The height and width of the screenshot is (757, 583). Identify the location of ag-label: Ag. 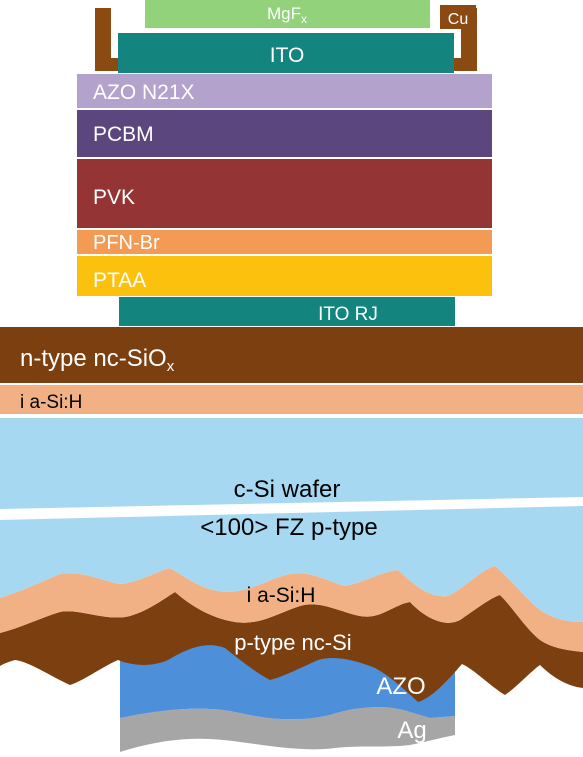
(411, 730).